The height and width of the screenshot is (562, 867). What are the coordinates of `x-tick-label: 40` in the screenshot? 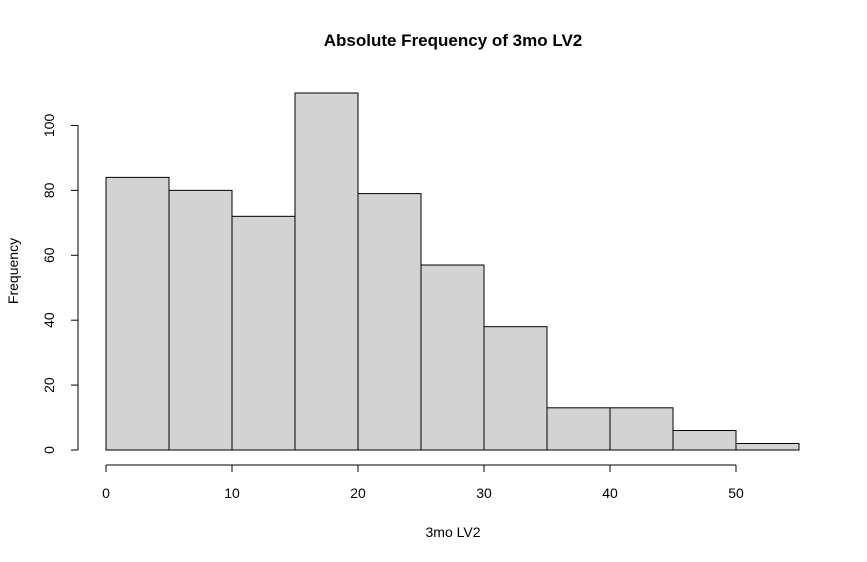 It's located at (610, 493).